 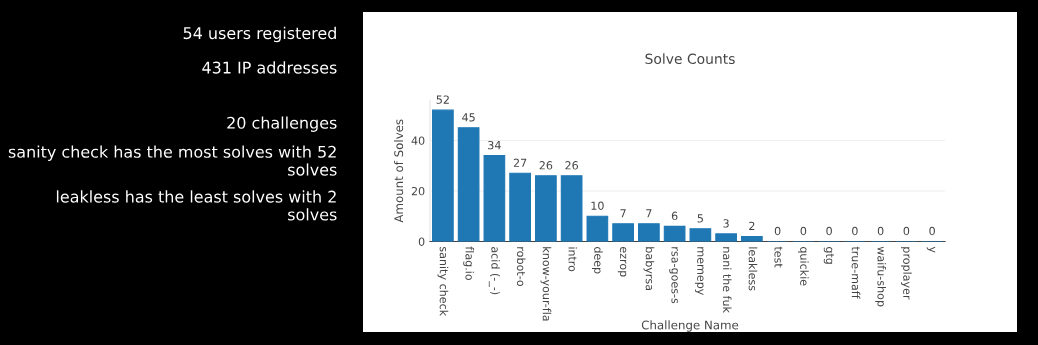 What do you see at coordinates (856, 272) in the screenshot?
I see `x-tick-label: true-maff` at bounding box center [856, 272].